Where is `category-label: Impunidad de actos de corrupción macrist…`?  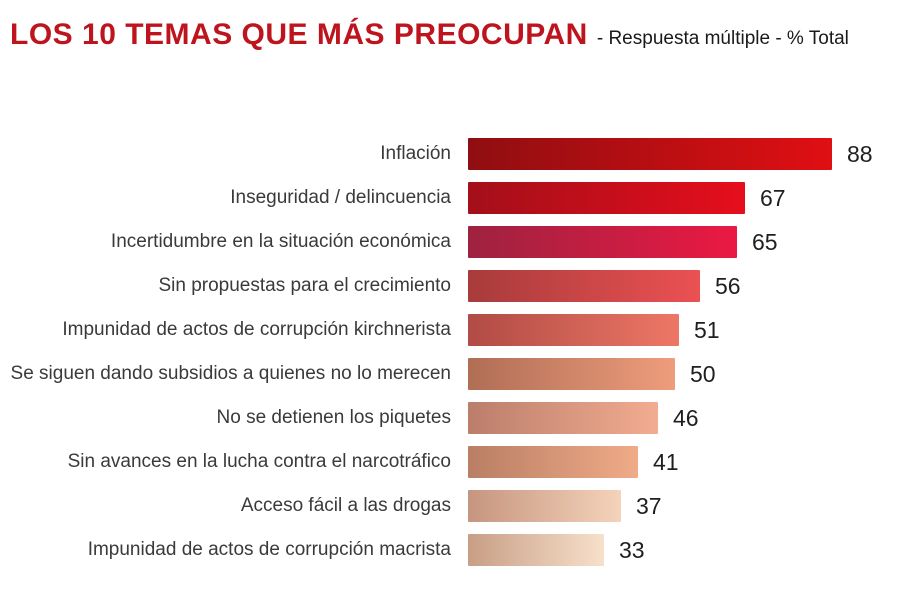
category-label: Impunidad de actos de corrupción macrist… is located at coordinates (269, 549).